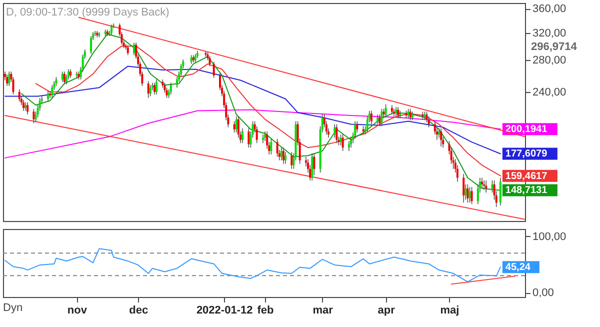 The image size is (600, 327). Describe the element at coordinates (549, 33) in the screenshot. I see `y-tick-label: 320,00` at that location.